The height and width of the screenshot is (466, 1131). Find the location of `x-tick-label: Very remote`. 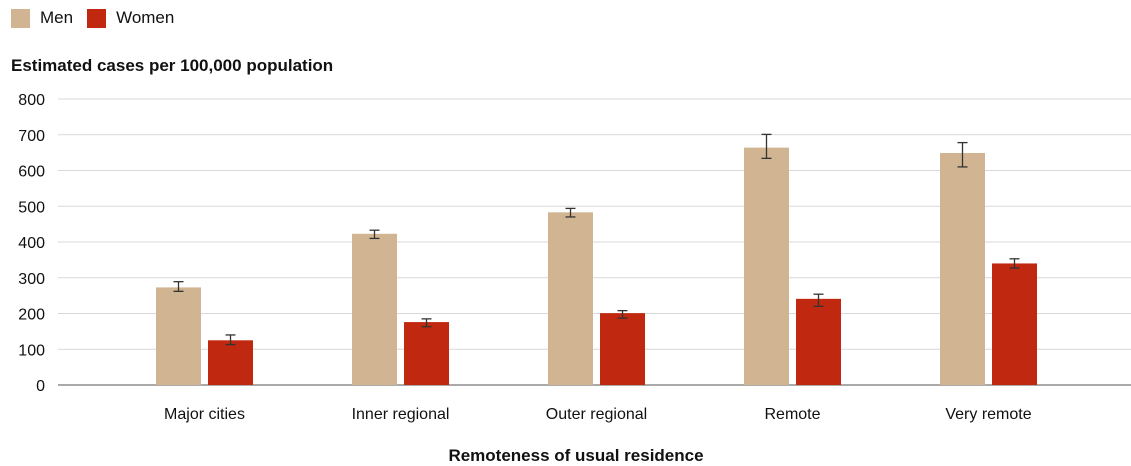

x-tick-label: Very remote is located at coordinates (988, 414).